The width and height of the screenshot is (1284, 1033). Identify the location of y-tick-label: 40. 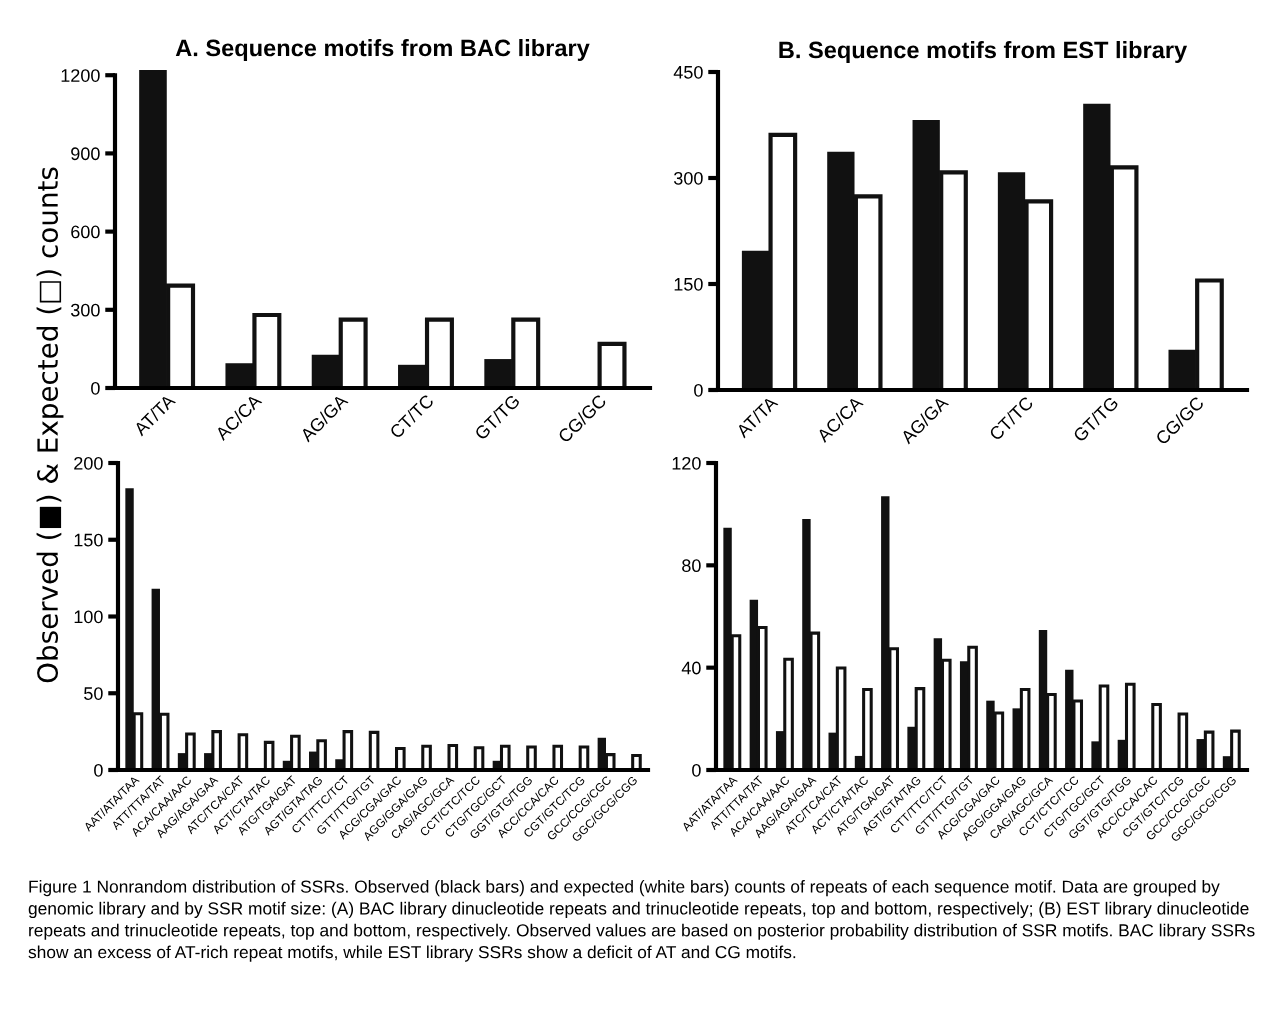
(691, 668).